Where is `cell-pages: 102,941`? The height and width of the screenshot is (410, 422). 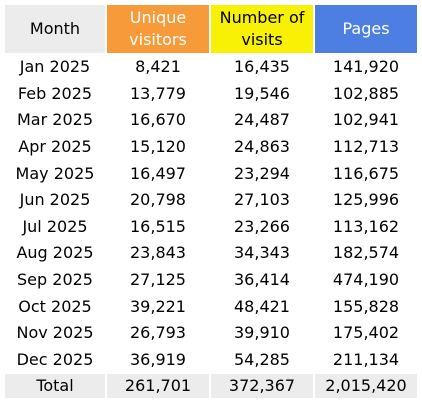 cell-pages: 102,941 is located at coordinates (366, 120).